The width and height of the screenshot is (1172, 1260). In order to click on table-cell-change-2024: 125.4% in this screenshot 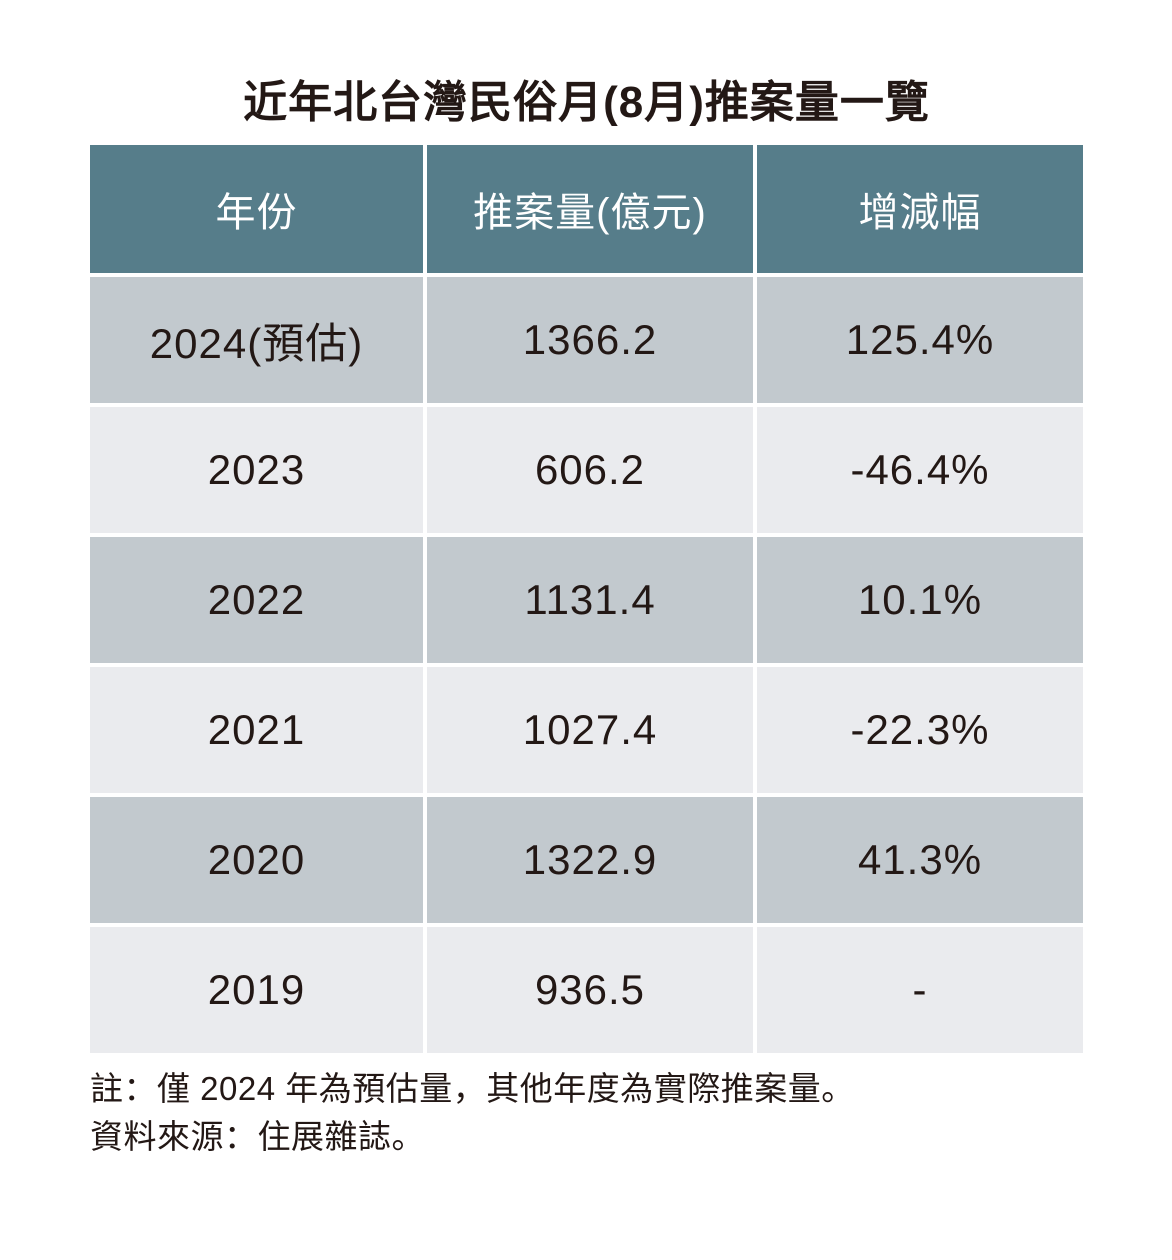, I will do `click(920, 340)`.